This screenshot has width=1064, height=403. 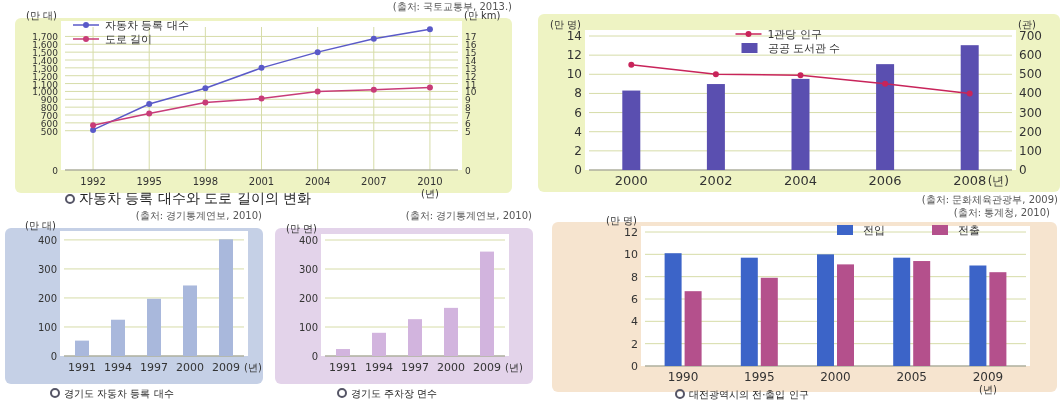 What do you see at coordinates (205, 181) in the screenshot?
I see `x-tick-label: 1998` at bounding box center [205, 181].